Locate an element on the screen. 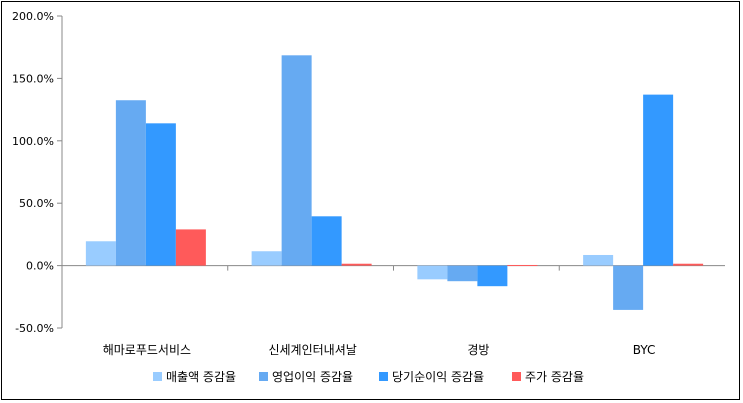  y-tick-label: 100.0% is located at coordinates (33, 141).